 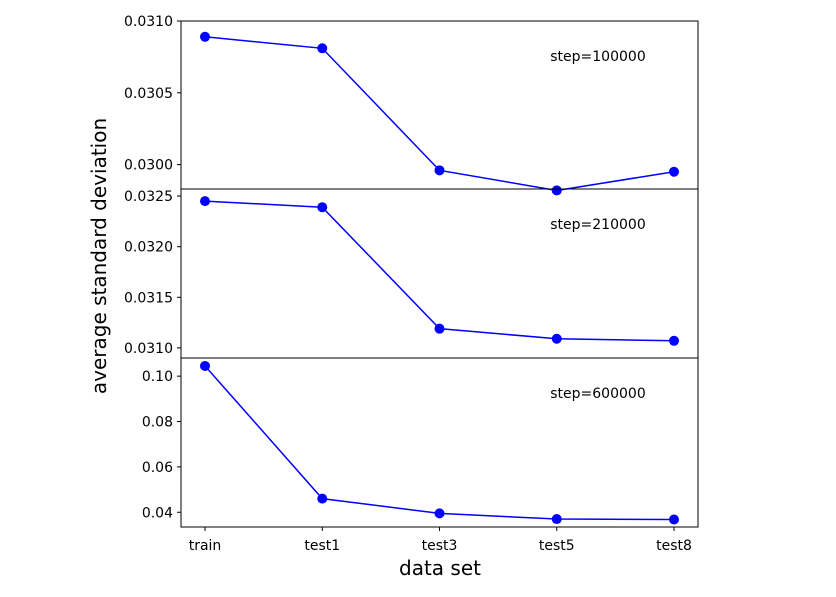 What do you see at coordinates (157, 423) in the screenshot?
I see `y-tick-label: 0.08` at bounding box center [157, 423].